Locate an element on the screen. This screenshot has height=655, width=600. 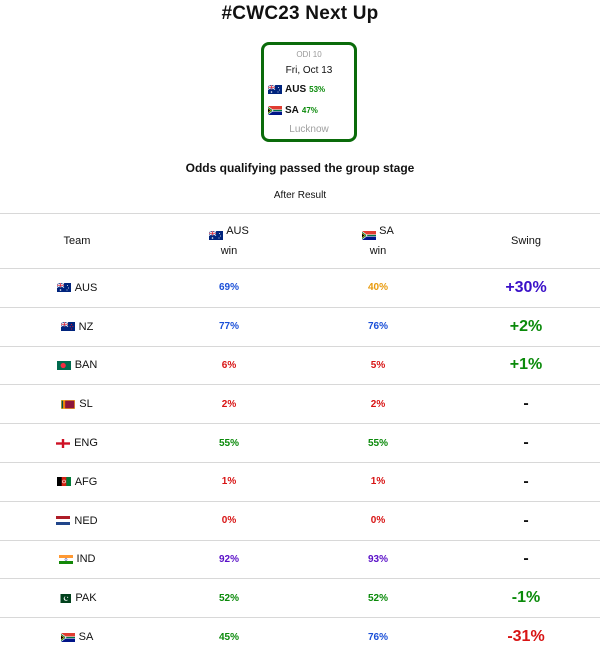
scenario-b-odds: 52% is located at coordinates (377, 598).